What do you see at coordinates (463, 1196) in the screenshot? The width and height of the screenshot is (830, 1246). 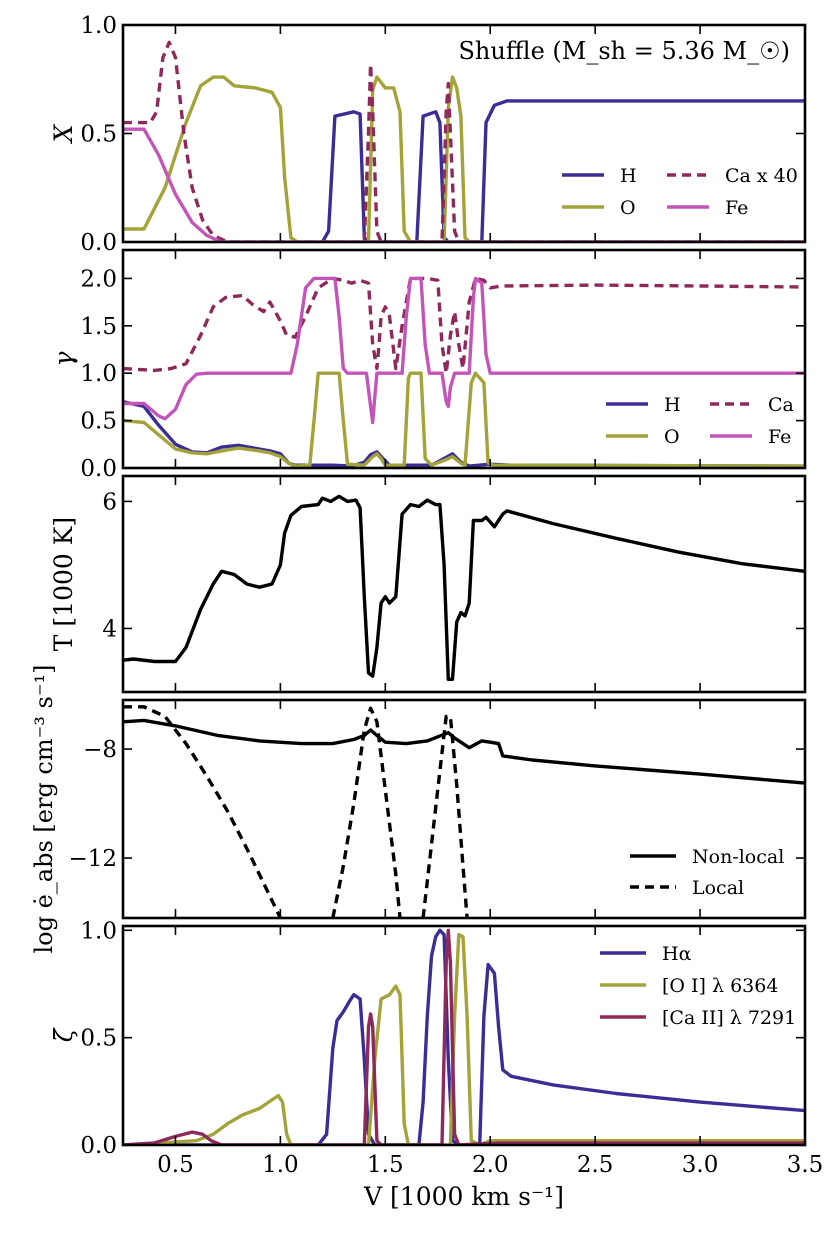 I see `x-axis-label: V [1000 km s⁻¹]` at bounding box center [463, 1196].